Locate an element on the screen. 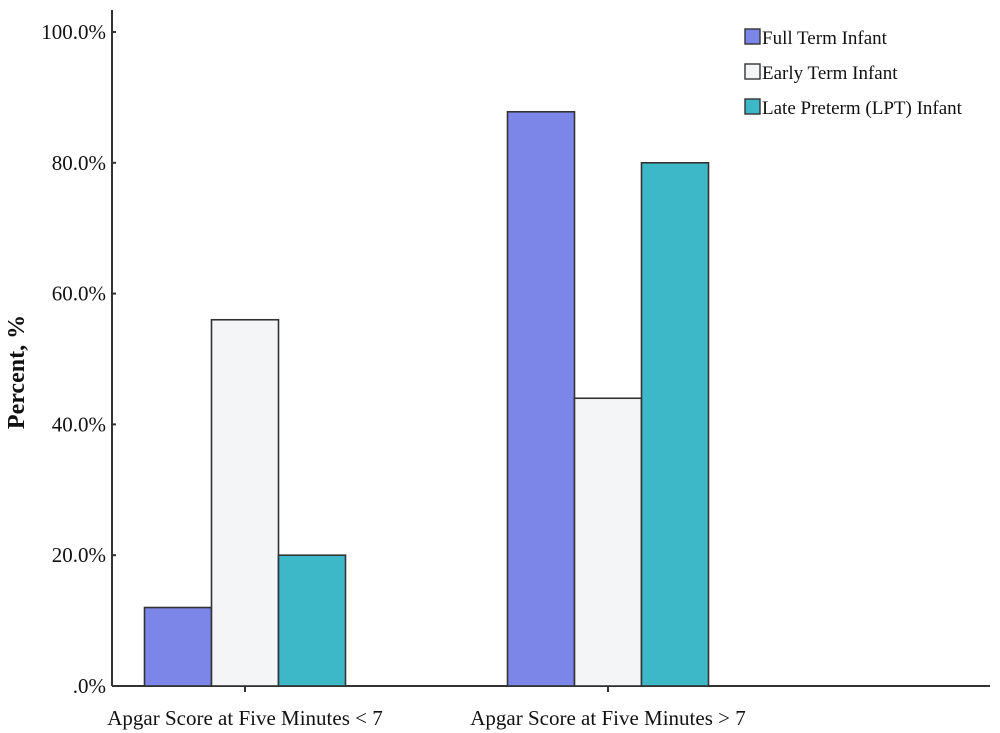 The image size is (1000, 733). legend-label: Early Term Infant is located at coordinates (830, 73).